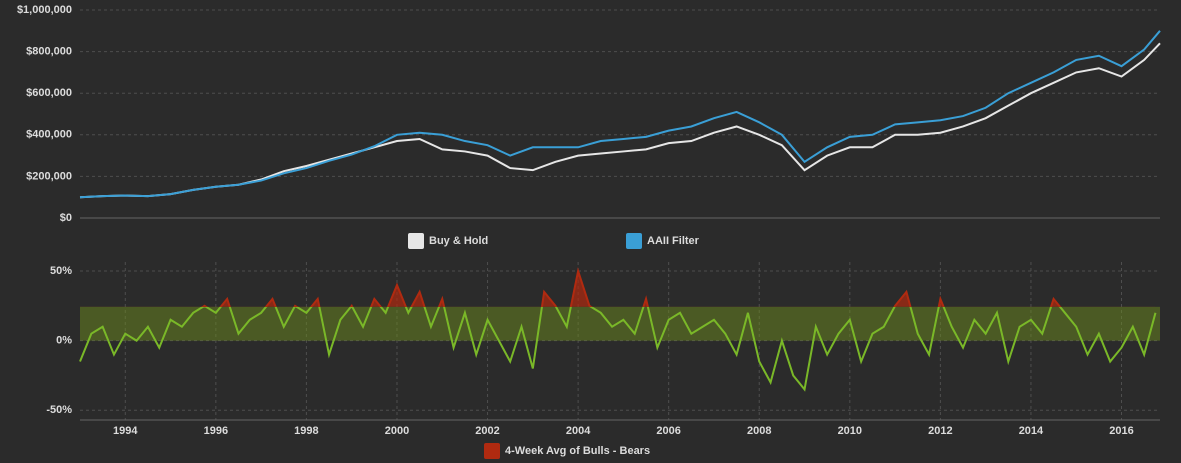  Describe the element at coordinates (668, 431) in the screenshot. I see `x-tick-label: 2006` at that location.